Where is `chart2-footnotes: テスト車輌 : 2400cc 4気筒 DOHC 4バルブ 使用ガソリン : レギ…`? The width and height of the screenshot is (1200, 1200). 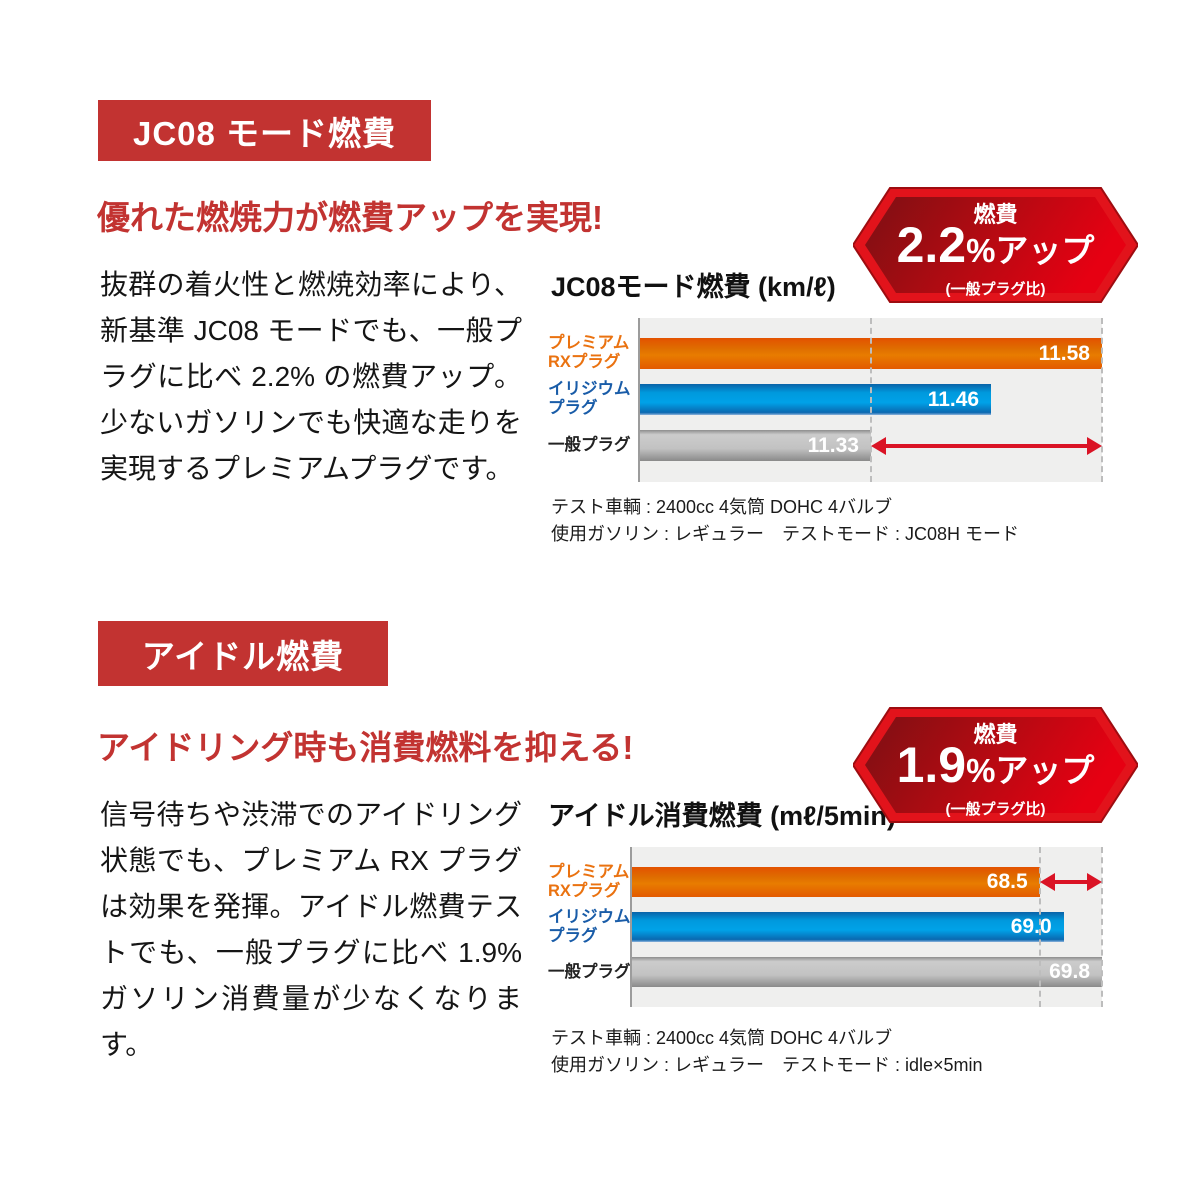
chart2-footnotes: テスト車輌 : 2400cc 4気筒 DOHC 4バルブ 使用ガソリン : レギ… is located at coordinates (767, 1052).